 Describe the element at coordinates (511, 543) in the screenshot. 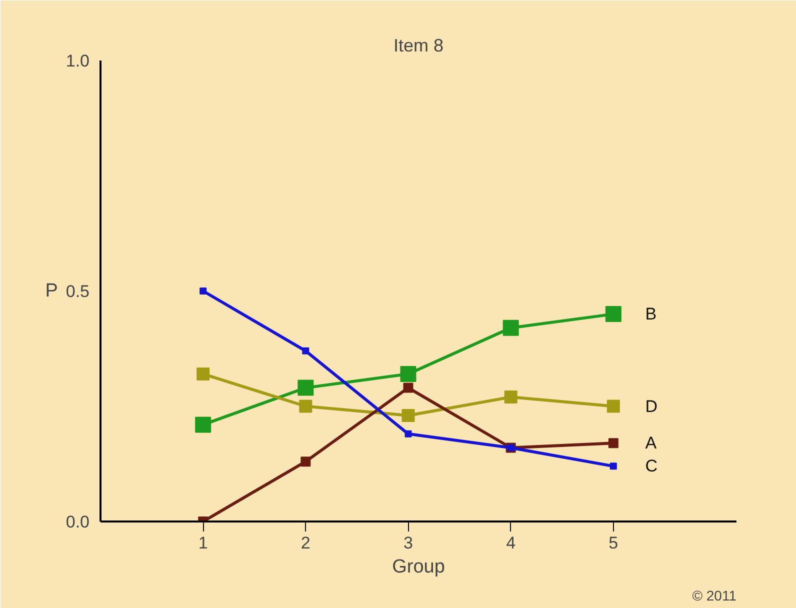

I see `x-tick-label: 4` at that location.